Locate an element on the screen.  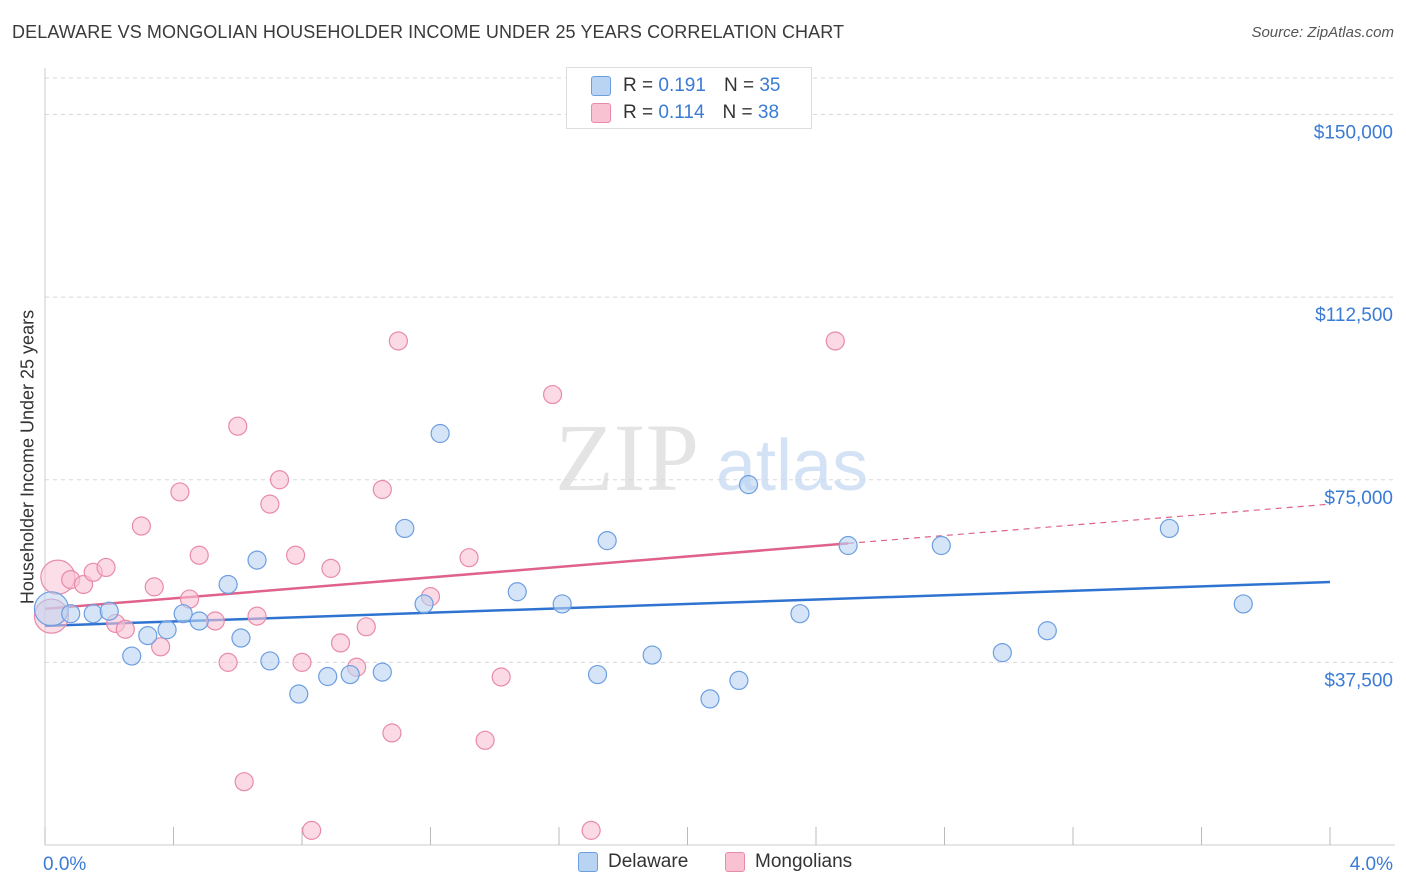
legend-label-delaware: Delaware is located at coordinates (648, 861).